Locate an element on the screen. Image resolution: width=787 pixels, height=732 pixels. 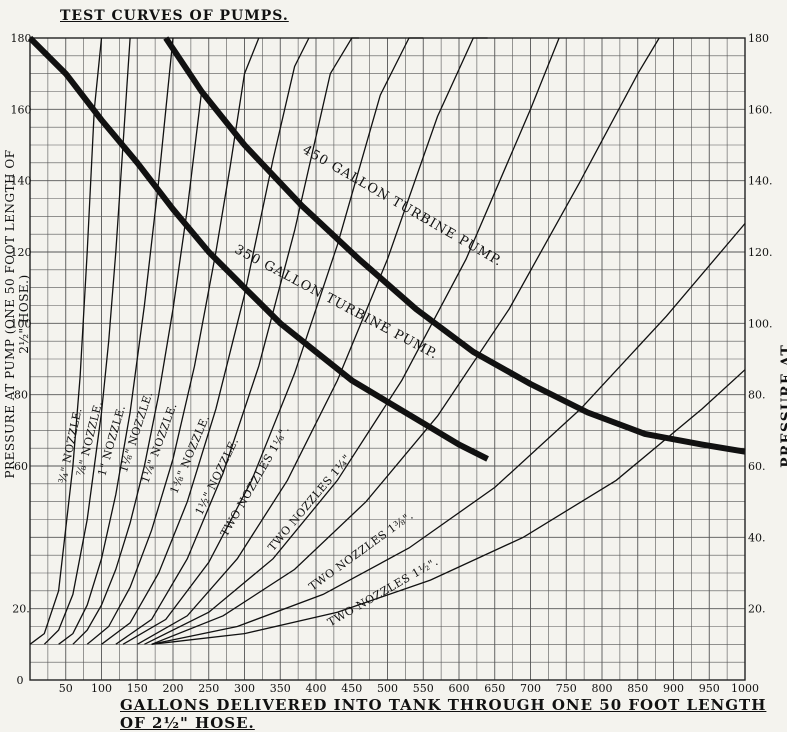
x-tick-label: 650 is located at coordinates (494, 688).